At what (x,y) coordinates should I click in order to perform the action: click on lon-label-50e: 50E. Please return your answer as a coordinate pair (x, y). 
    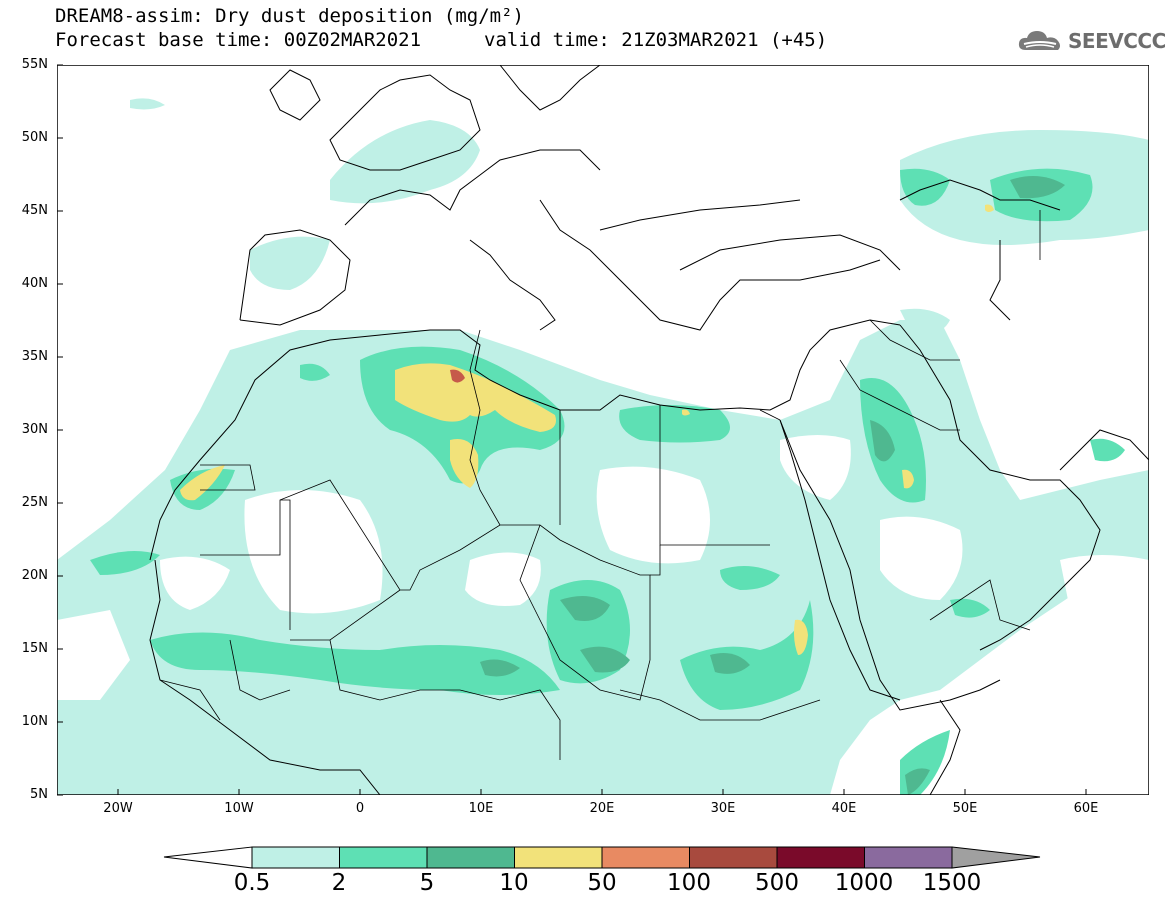
    Looking at the image, I should click on (965, 808).